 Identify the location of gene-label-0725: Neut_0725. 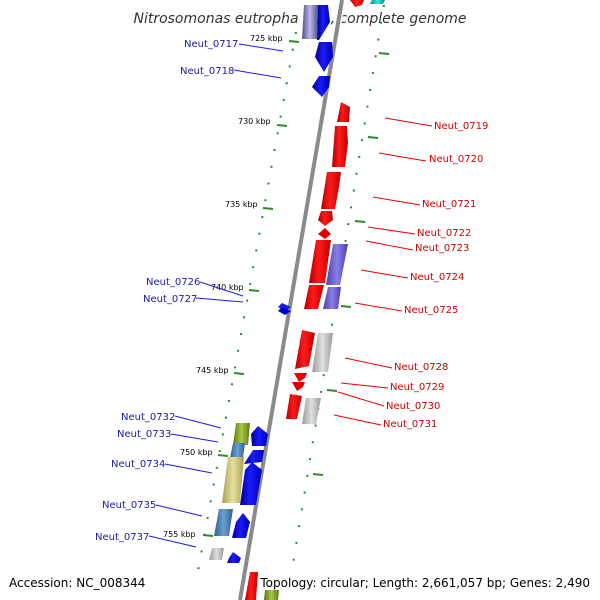
(431, 310).